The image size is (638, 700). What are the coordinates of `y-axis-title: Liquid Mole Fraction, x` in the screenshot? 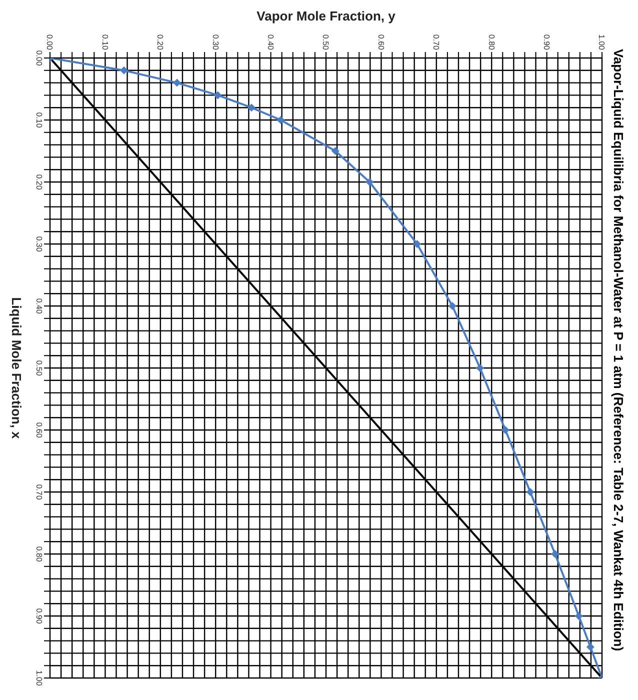 It's located at (16, 368).